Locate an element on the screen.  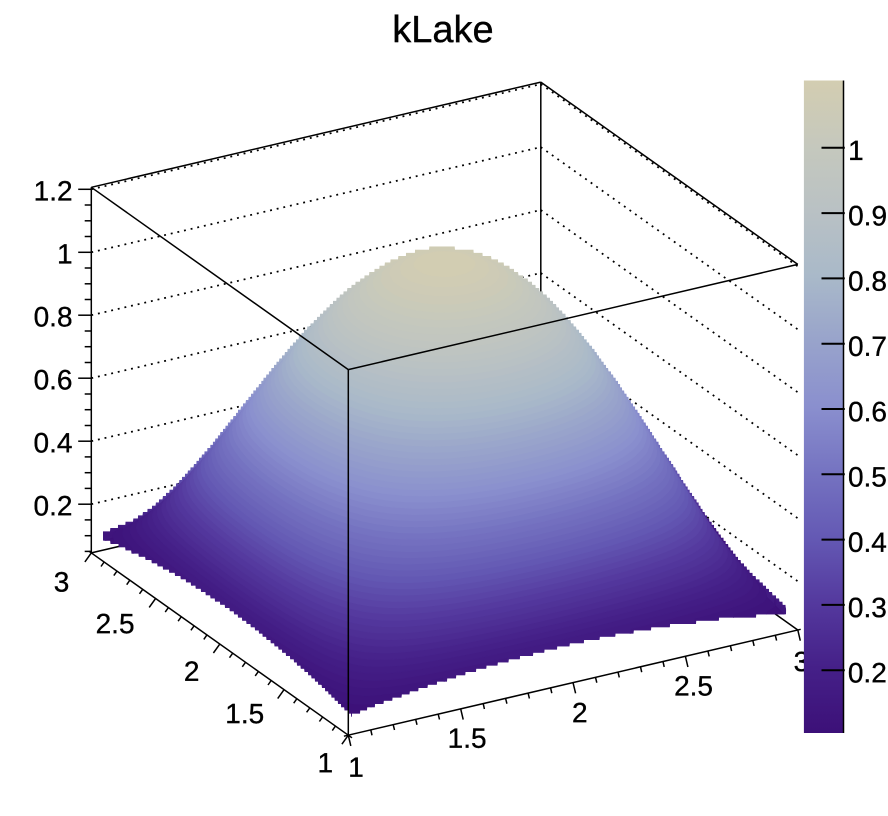
svg-text: kLake is located at coordinates (442, 30).